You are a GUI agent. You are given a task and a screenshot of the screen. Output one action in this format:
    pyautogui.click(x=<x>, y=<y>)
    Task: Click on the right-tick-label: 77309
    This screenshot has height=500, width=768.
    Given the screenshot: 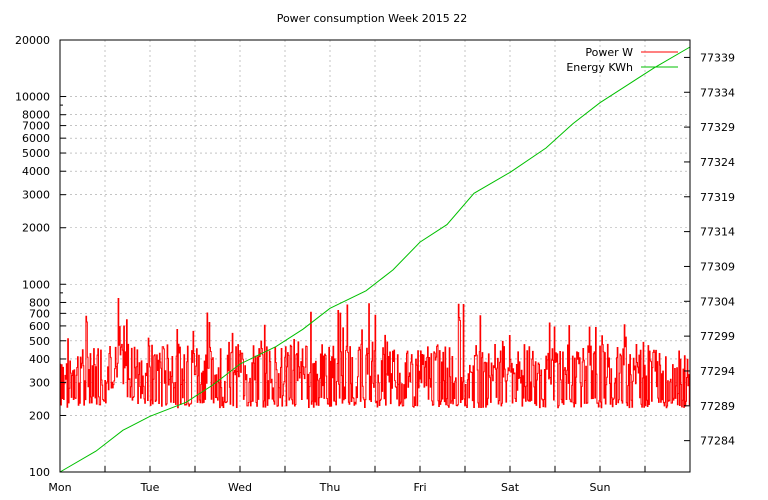 What is the action you would take?
    pyautogui.click(x=717, y=266)
    